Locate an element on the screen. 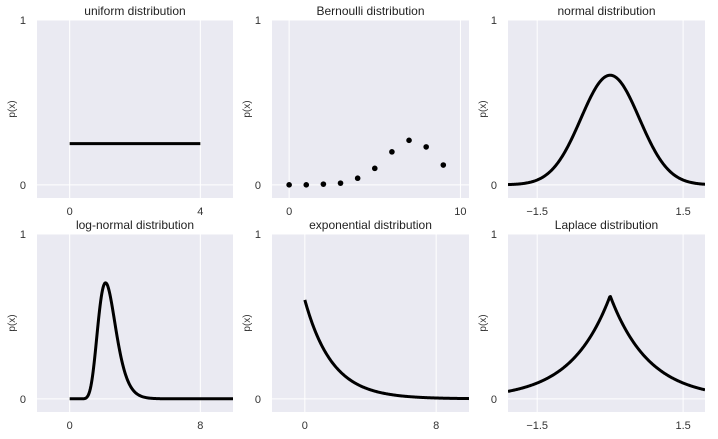 The image size is (718, 439). uniform-y-tick-label: 0 is located at coordinates (23, 186).